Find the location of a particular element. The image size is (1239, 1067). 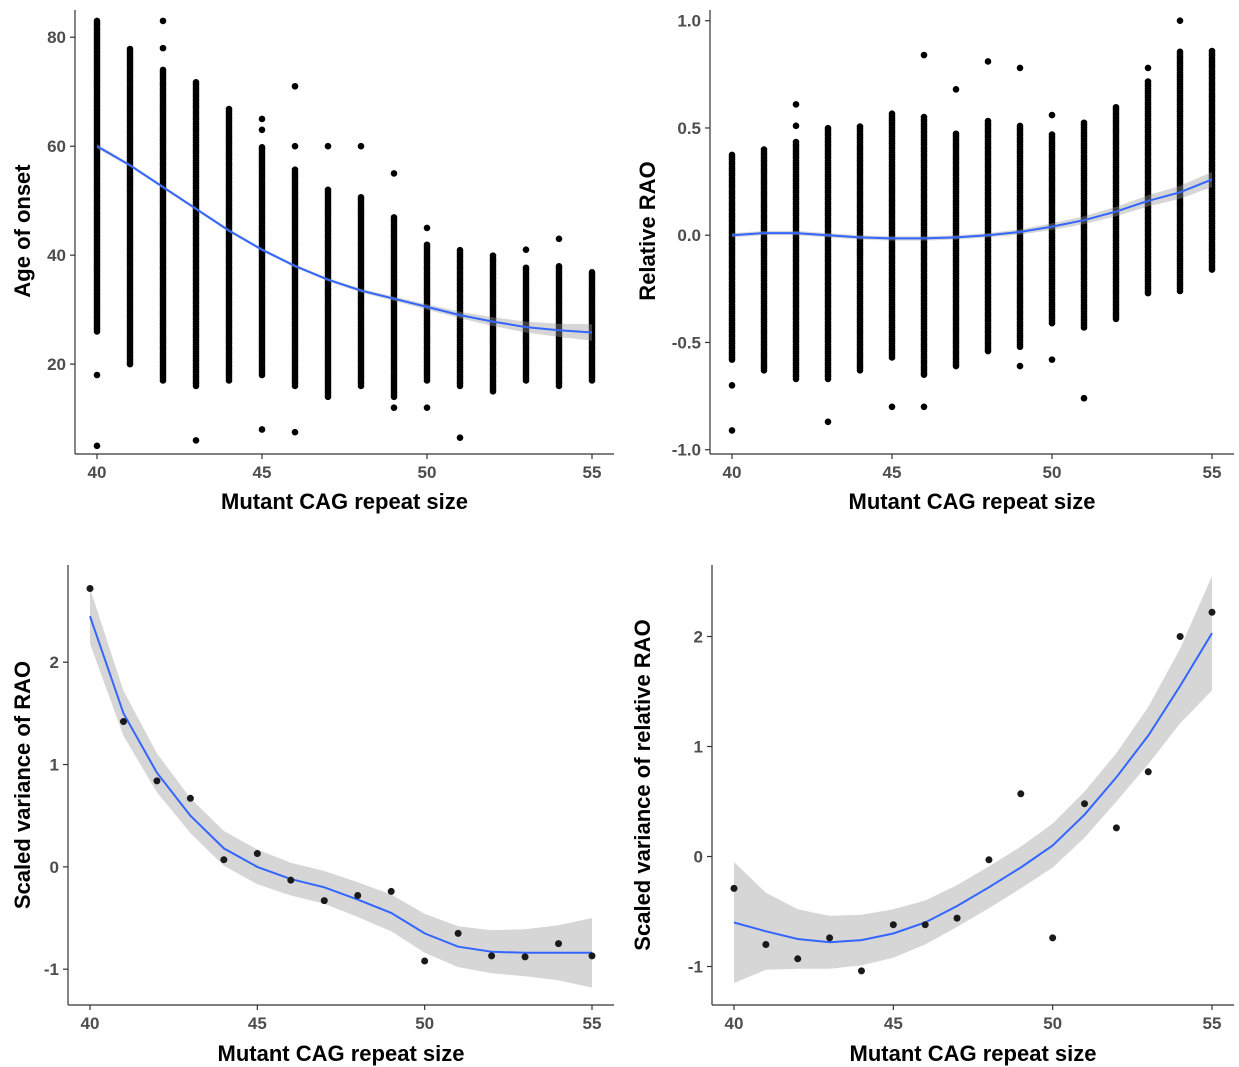

y-tick-label: 20 is located at coordinates (56, 364).